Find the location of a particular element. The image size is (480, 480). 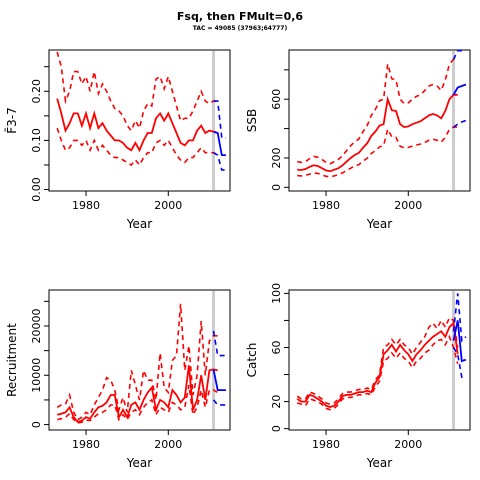

ssb-historic-upper-line is located at coordinates (377, 111).